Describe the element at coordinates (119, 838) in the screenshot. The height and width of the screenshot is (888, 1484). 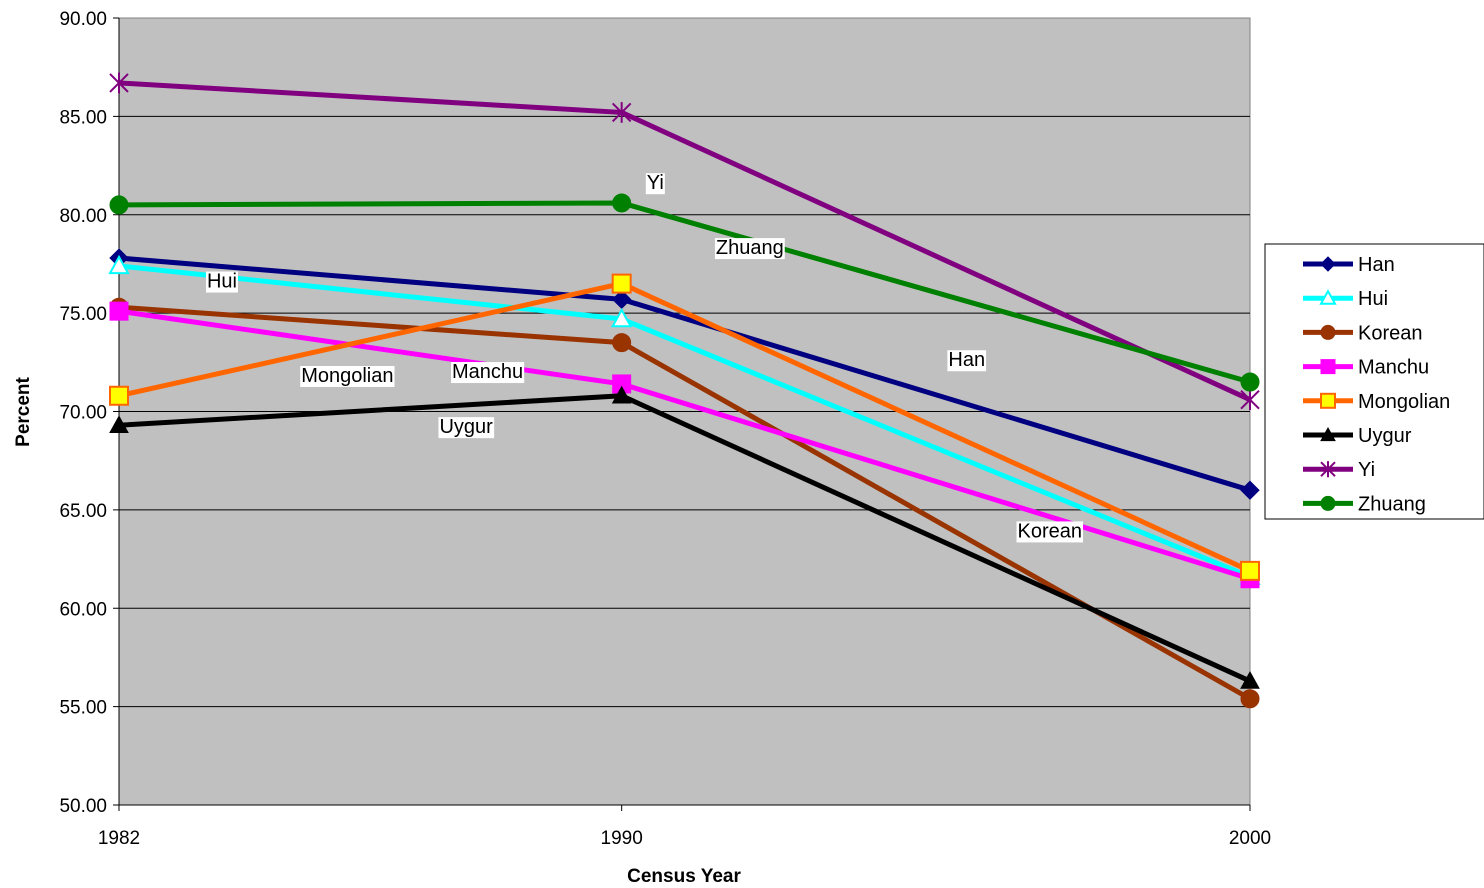
I see `x-tick-label: 1982` at that location.